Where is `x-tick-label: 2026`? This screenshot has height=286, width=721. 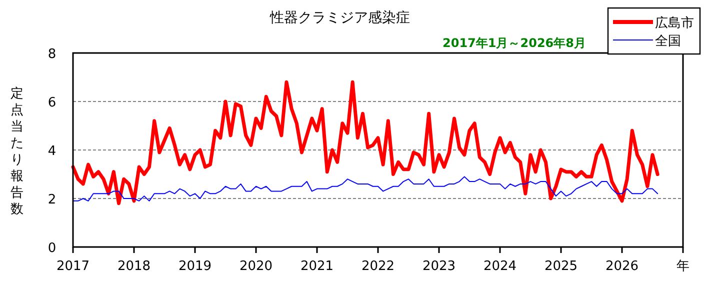
x-tick-label: 2026 is located at coordinates (622, 266).